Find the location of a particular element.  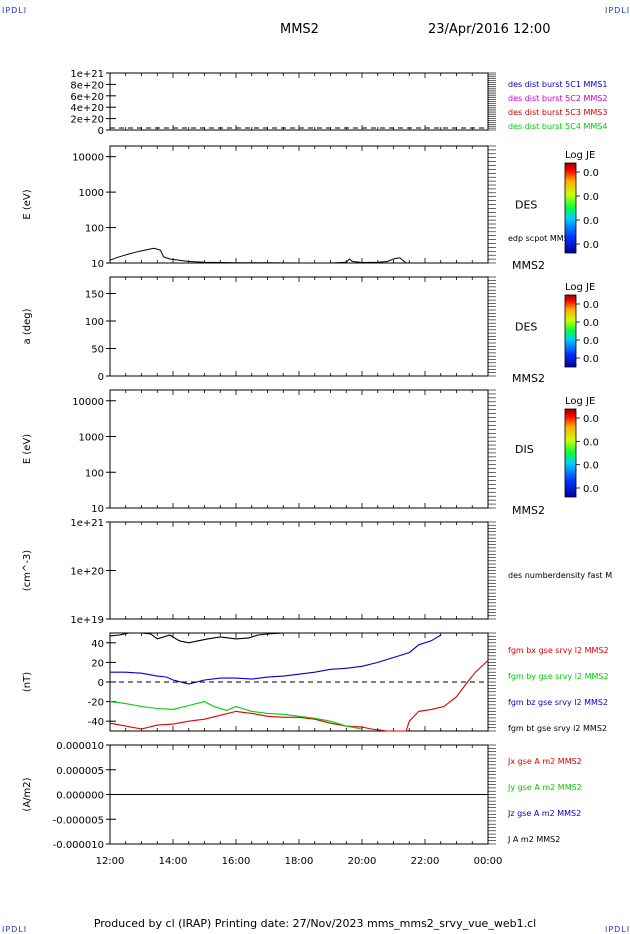

des-energy-y-tick-label: 100 is located at coordinates (94, 229).